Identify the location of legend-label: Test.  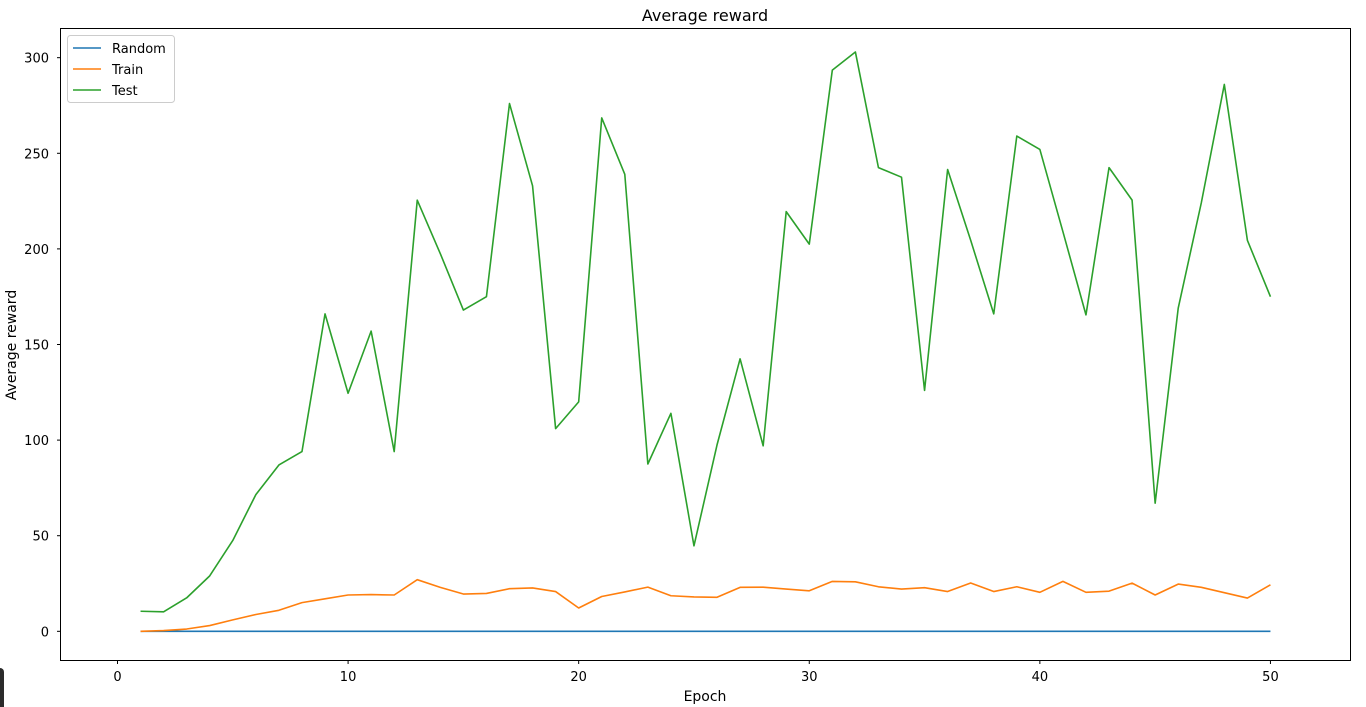
(124, 91).